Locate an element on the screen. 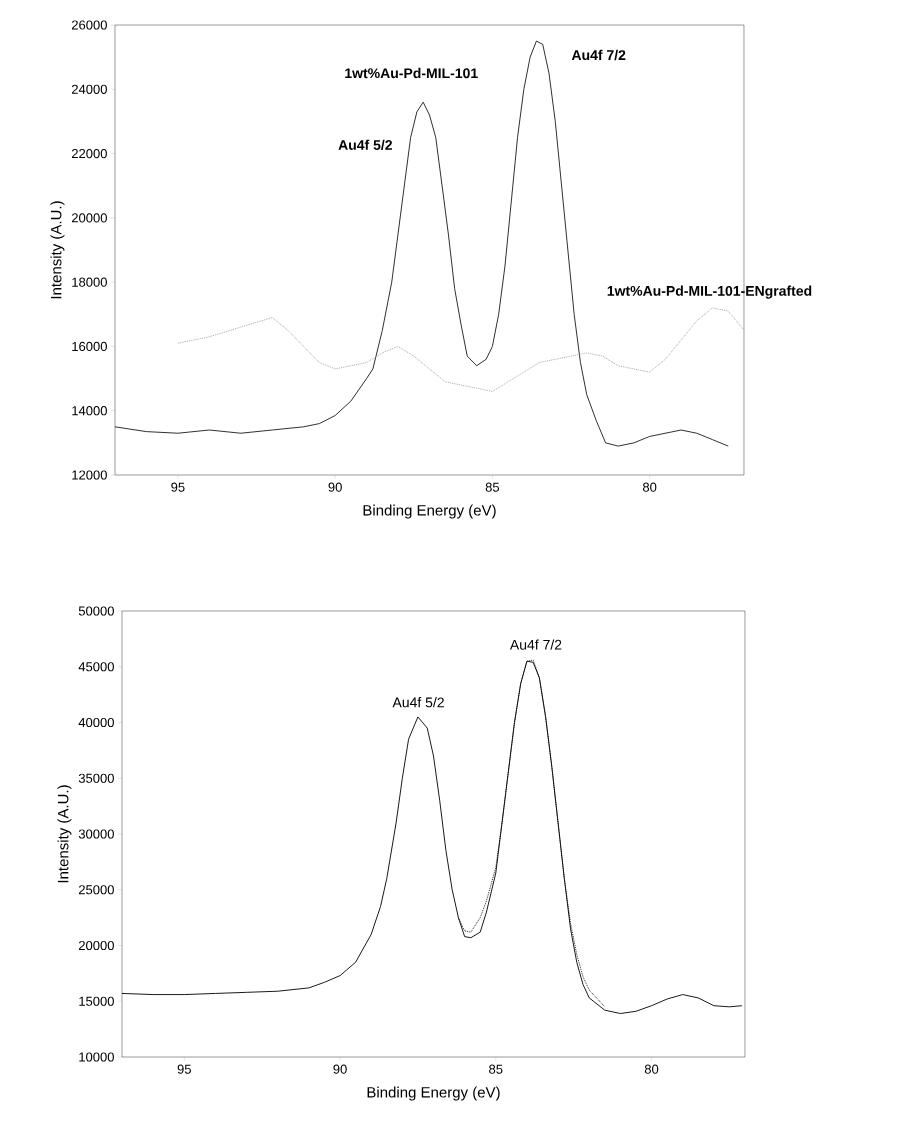  y-tick-label: 45000 is located at coordinates (96, 667).